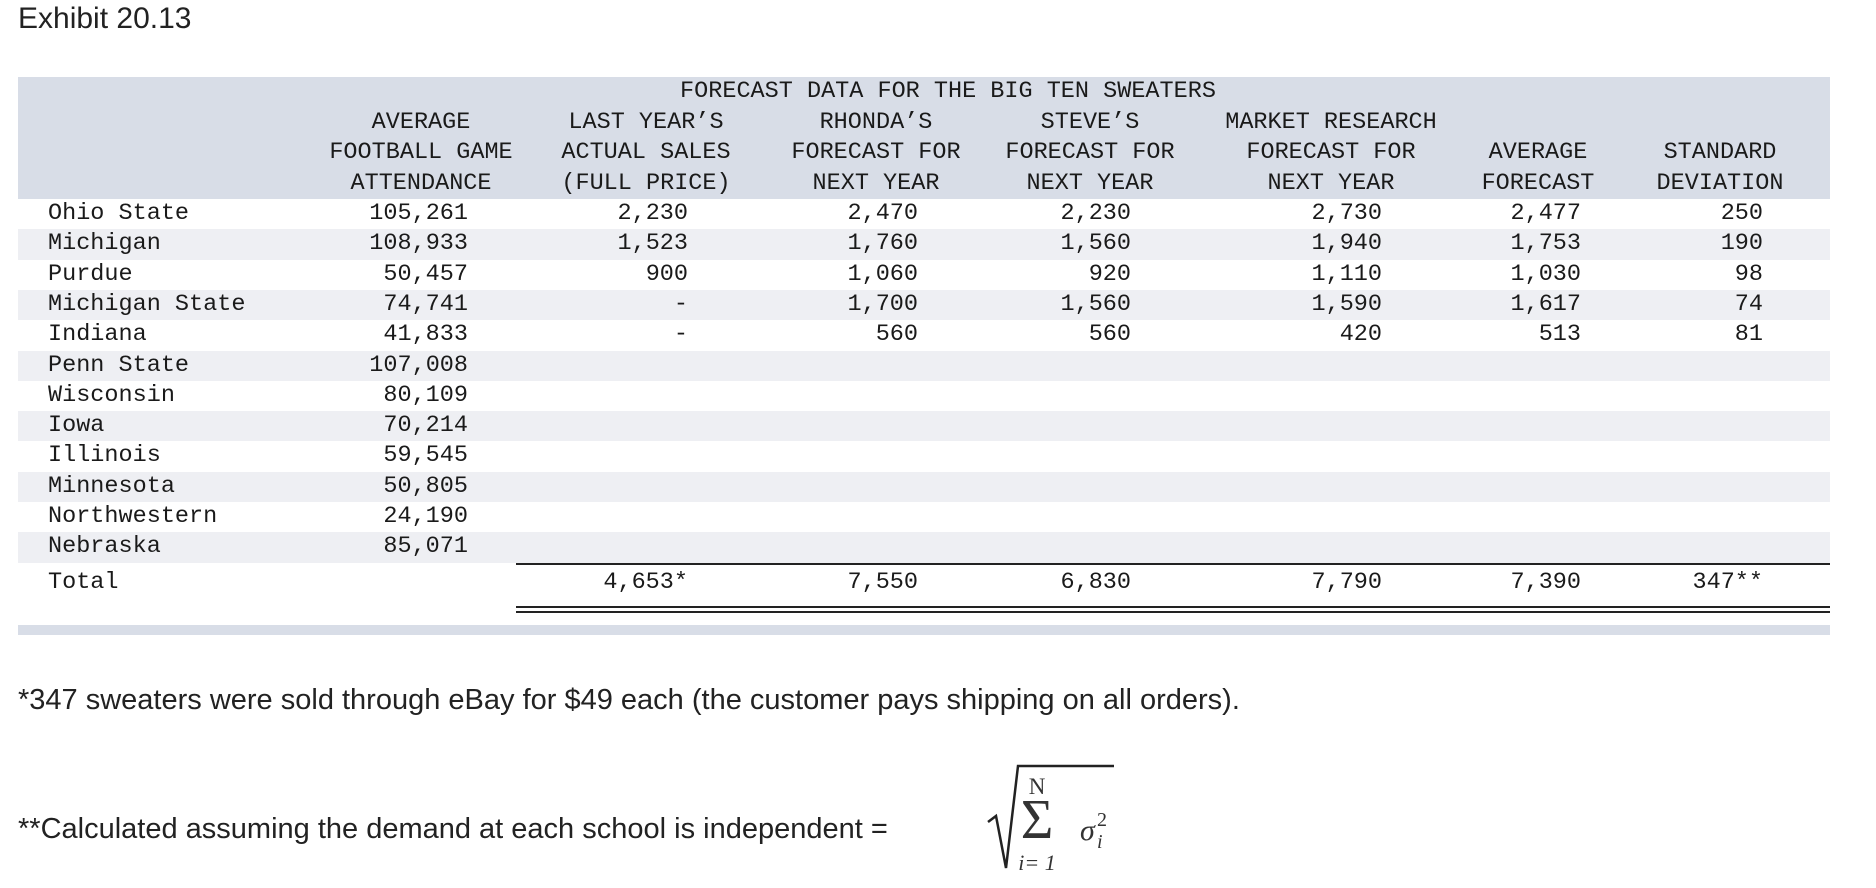 This screenshot has width=1876, height=888. What do you see at coordinates (948, 91) in the screenshot?
I see `table-group-title: FORECAST DATA FOR THE BIG TEN SWEATERS` at bounding box center [948, 91].